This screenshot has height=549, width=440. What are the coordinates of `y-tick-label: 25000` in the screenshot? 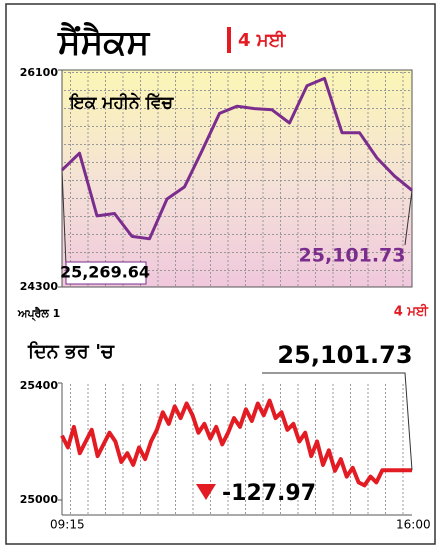 It's located at (39, 499).